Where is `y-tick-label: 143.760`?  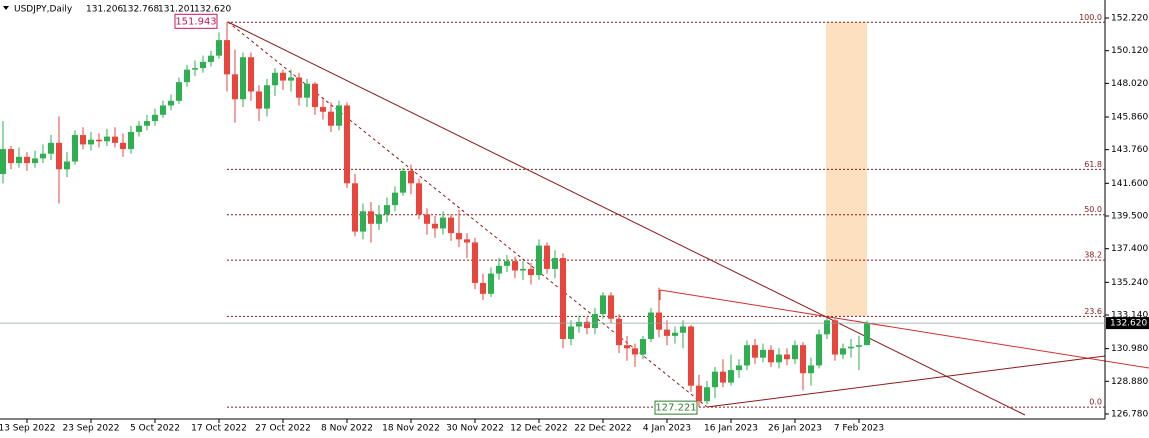 y-tick-label: 143.760 is located at coordinates (1129, 150).